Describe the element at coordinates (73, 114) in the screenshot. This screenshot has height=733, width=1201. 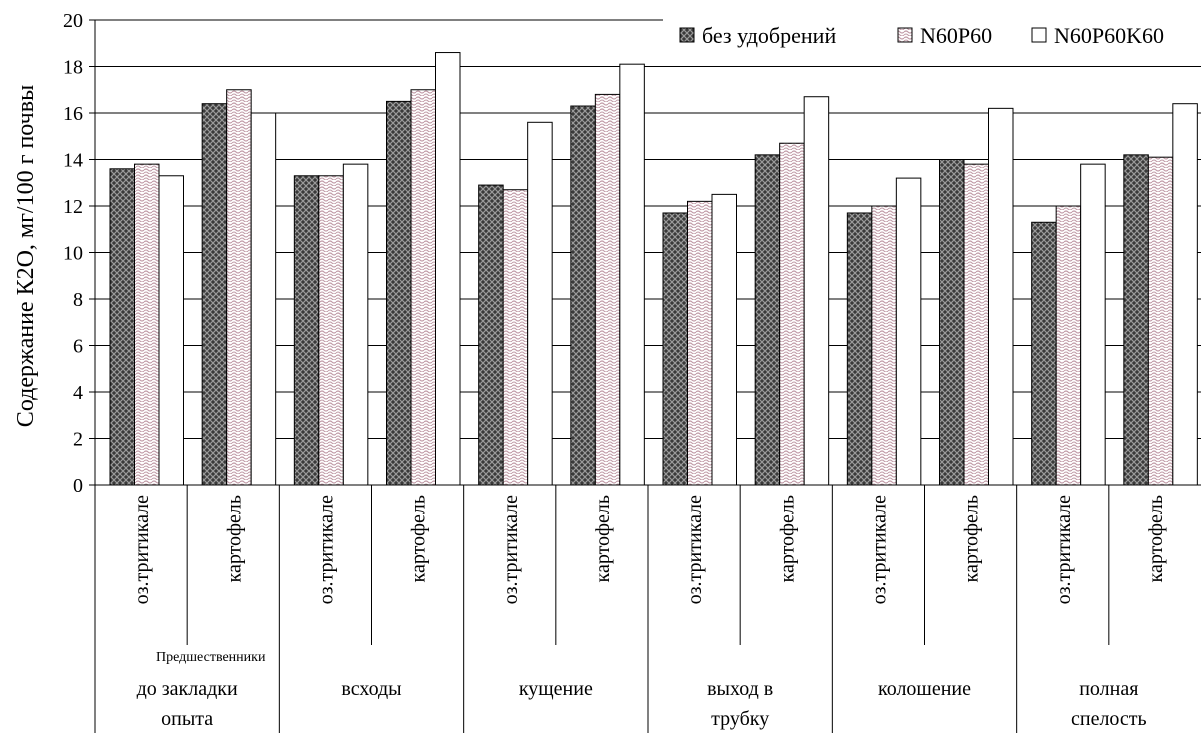
I see `y-tick-label: 16` at that location.